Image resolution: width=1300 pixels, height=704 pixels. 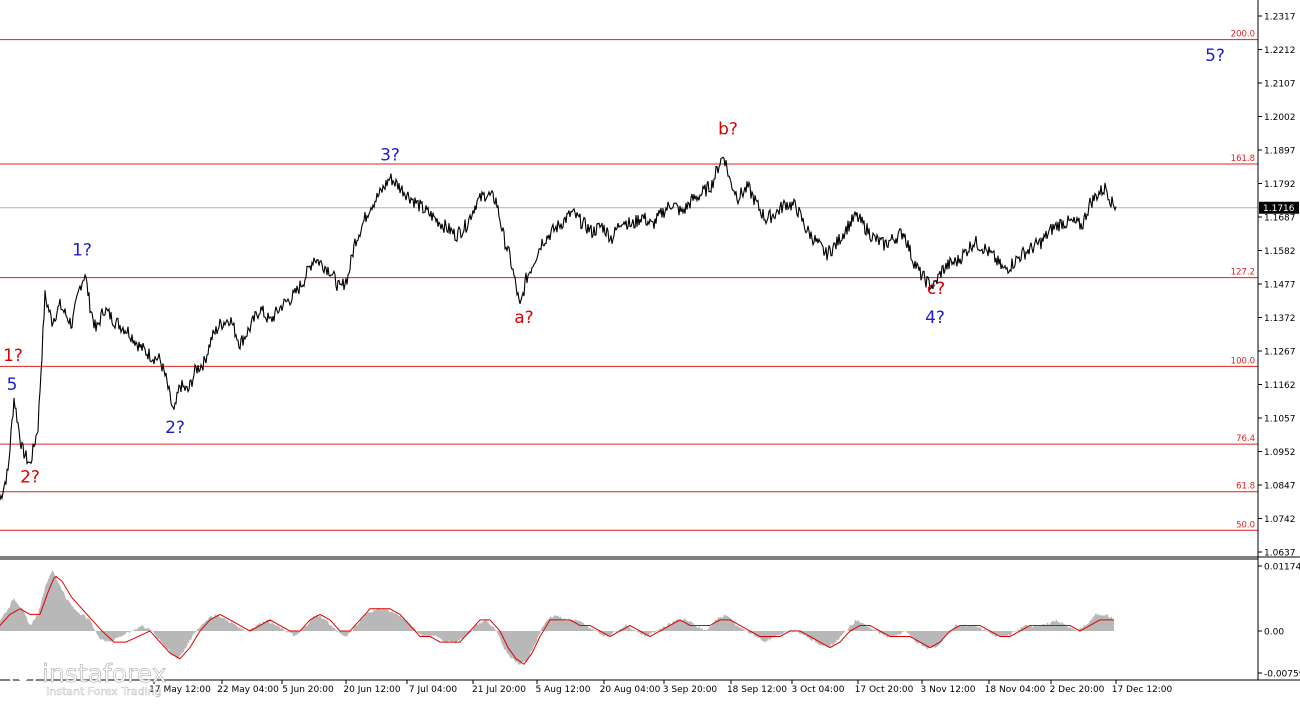 I want to click on wave-label: b?, so click(x=728, y=129).